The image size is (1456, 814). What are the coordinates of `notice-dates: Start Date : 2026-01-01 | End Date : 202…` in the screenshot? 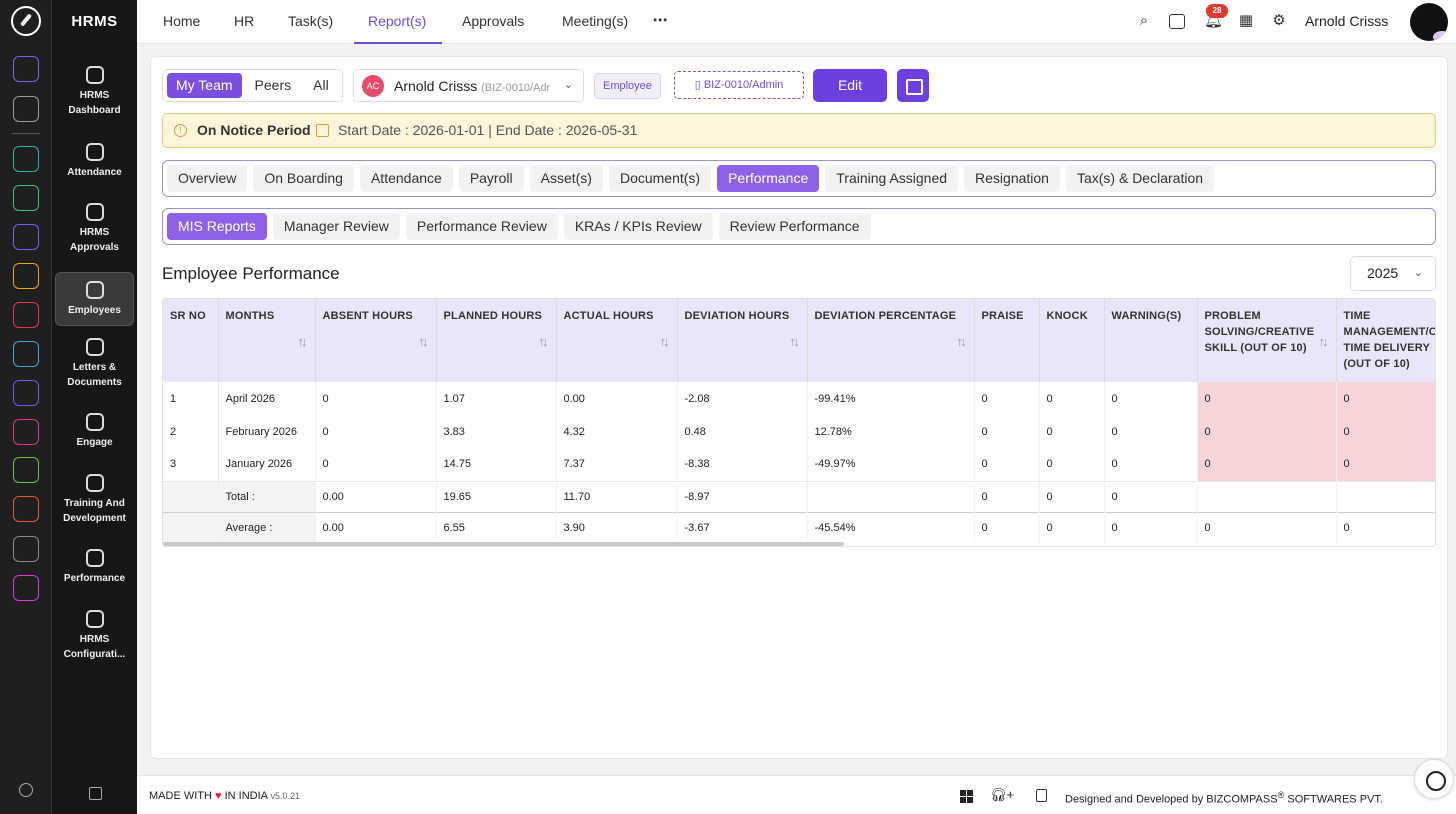 It's located at (488, 130).